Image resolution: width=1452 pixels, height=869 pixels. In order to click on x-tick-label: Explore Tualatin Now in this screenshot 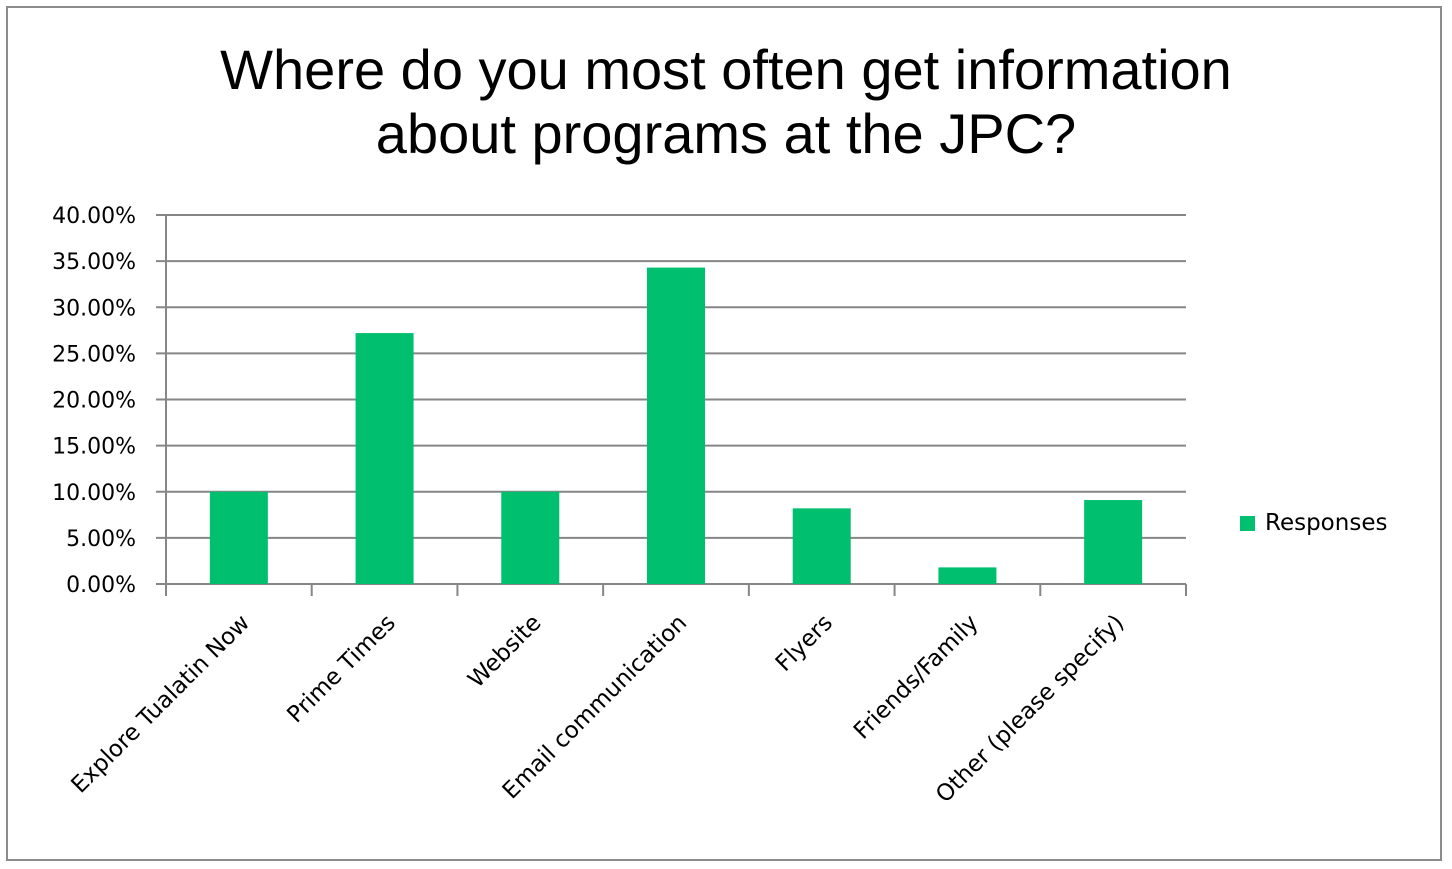, I will do `click(161, 704)`.